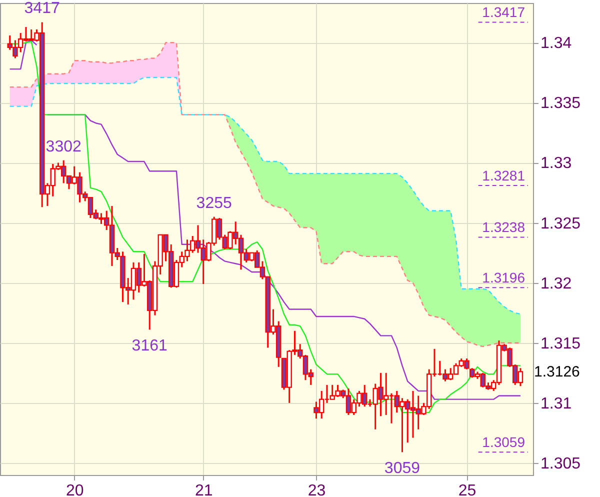 This screenshot has height=497, width=600. What do you see at coordinates (504, 176) in the screenshot?
I see `ref-line-label: 1.3281` at bounding box center [504, 176].